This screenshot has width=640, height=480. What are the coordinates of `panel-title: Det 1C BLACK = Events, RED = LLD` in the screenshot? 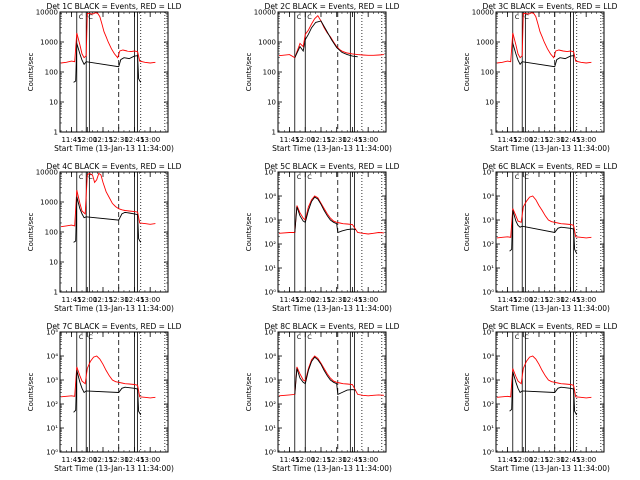 It's located at (114, 6).